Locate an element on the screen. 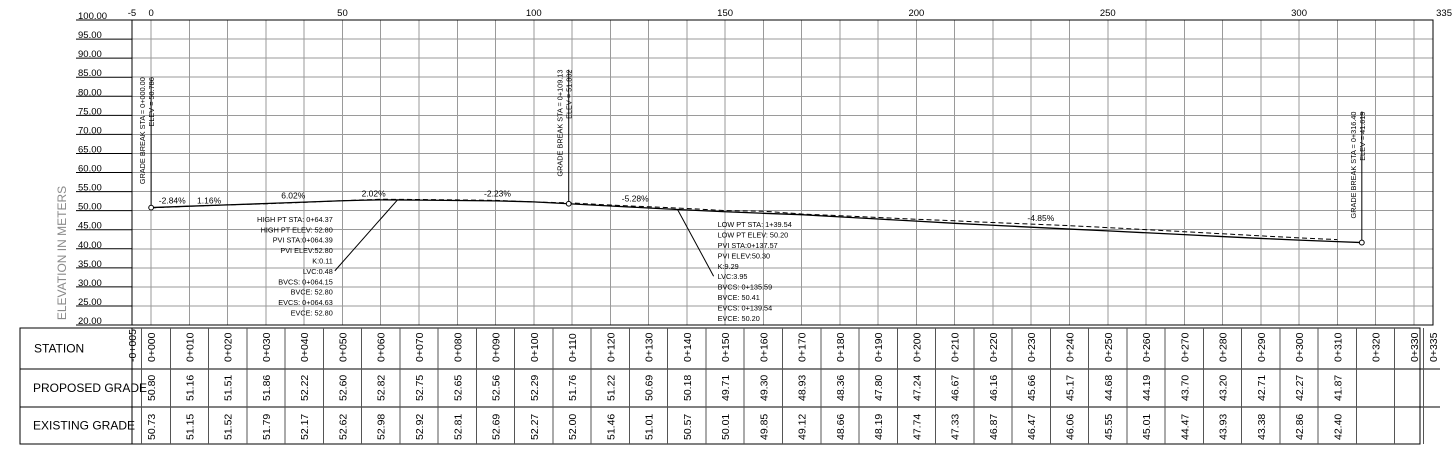 This screenshot has width=1454, height=449. existing-grade-value: 52.69 is located at coordinates (497, 427).